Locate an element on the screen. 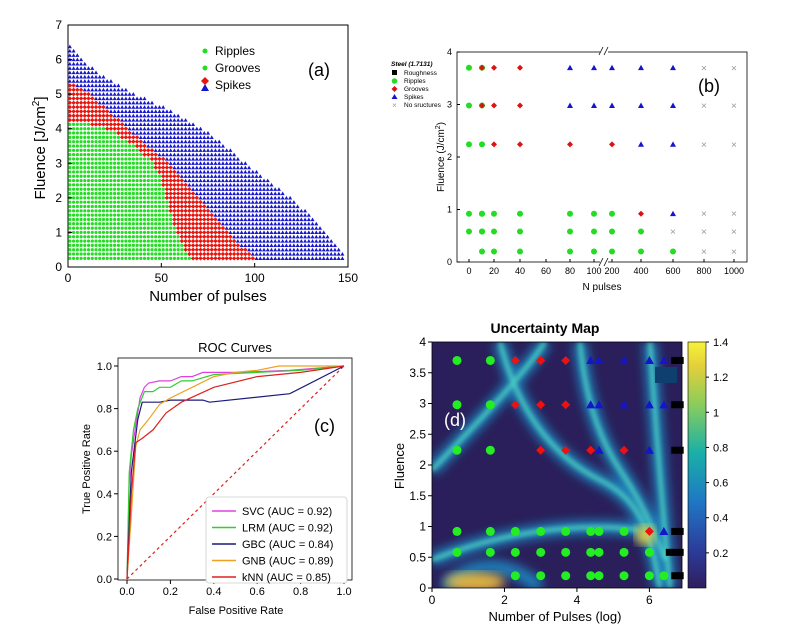  point-no-sructures: × is located at coordinates (704, 252).